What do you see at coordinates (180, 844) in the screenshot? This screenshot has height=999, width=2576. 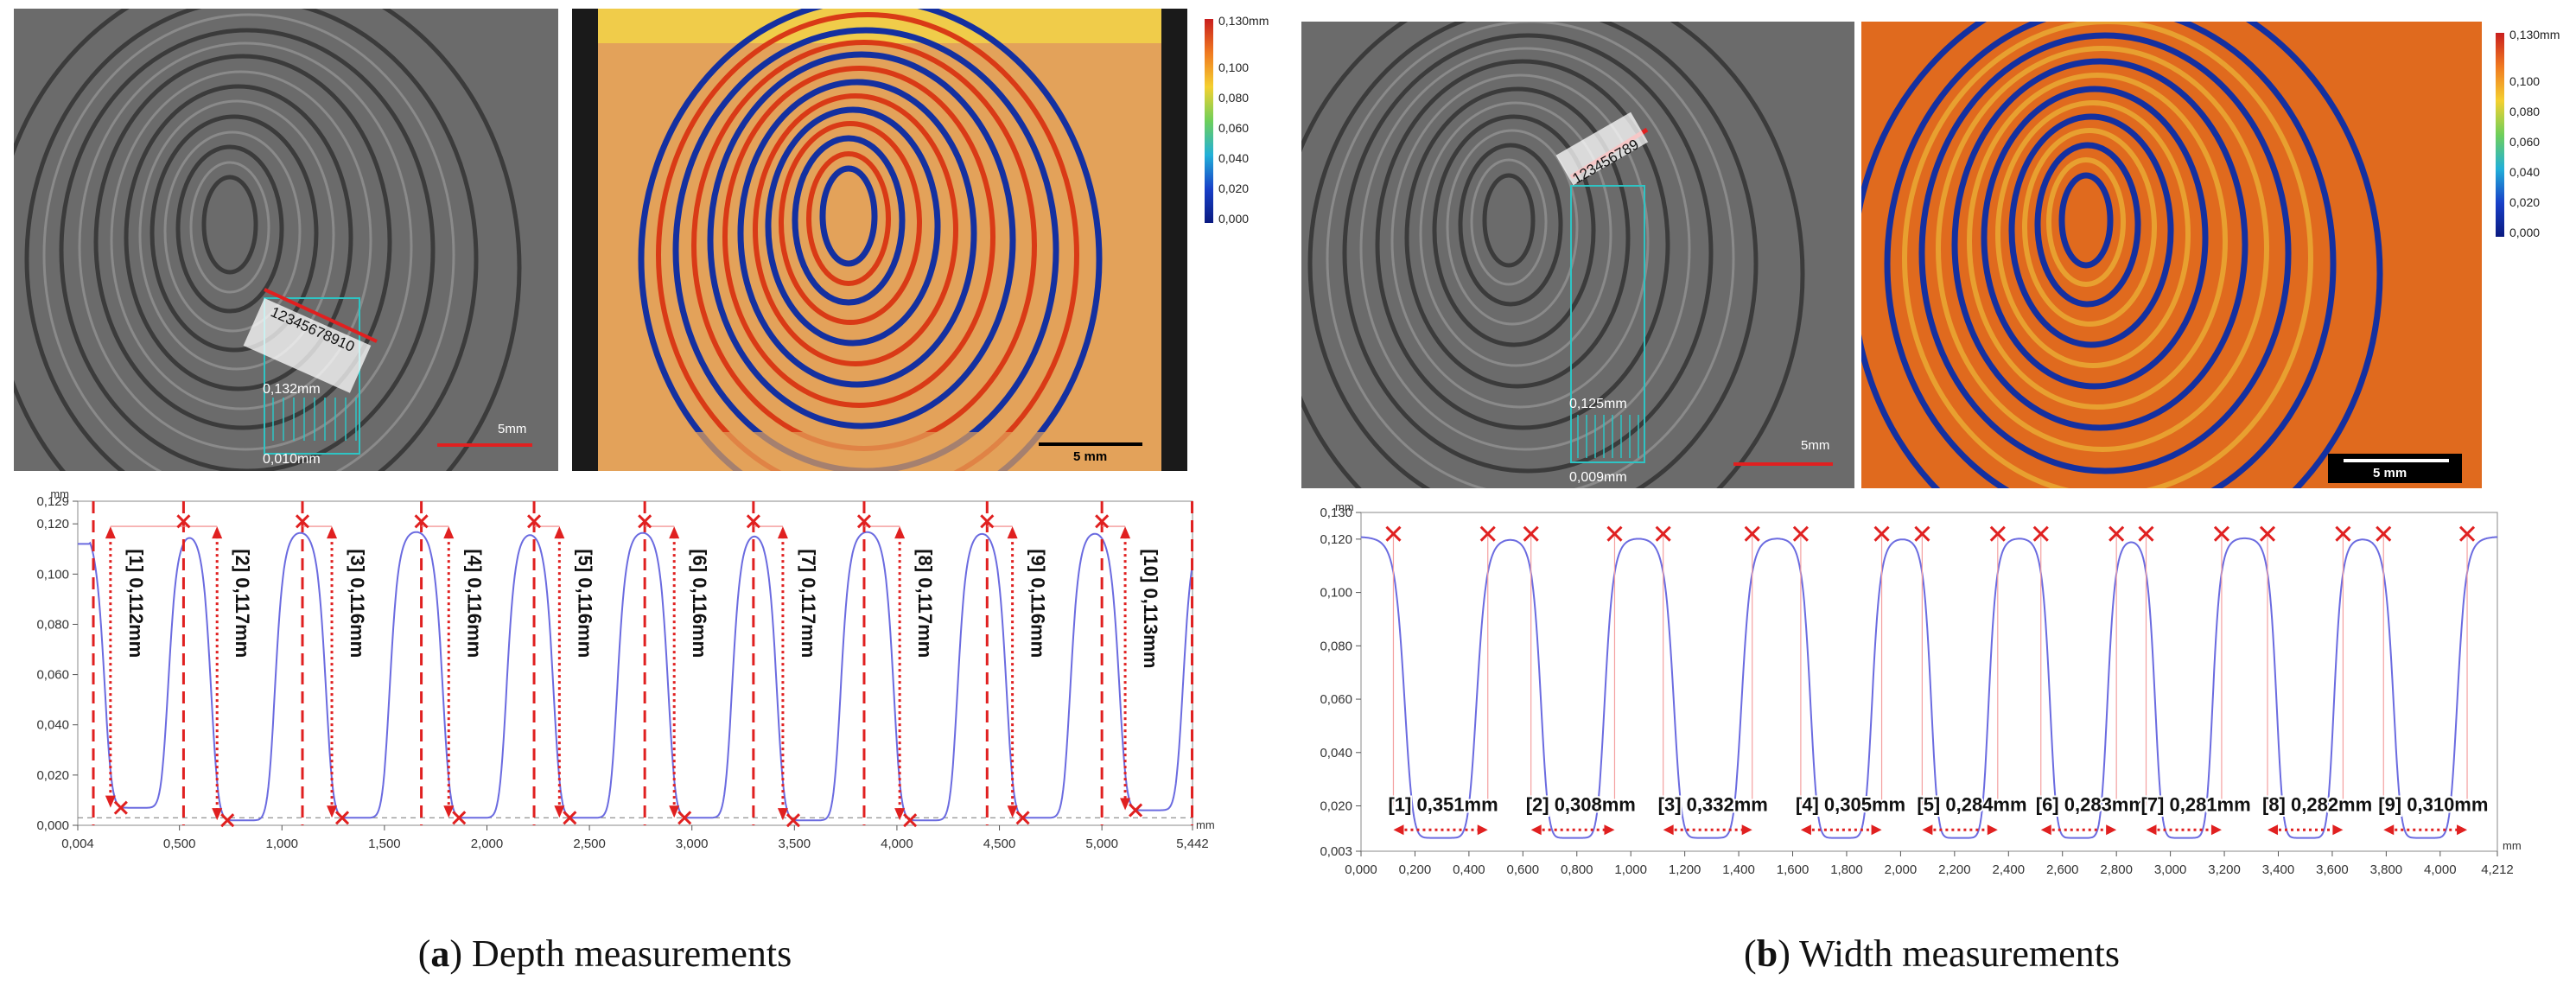 I see `x-tick-label: 0,500` at bounding box center [180, 844].